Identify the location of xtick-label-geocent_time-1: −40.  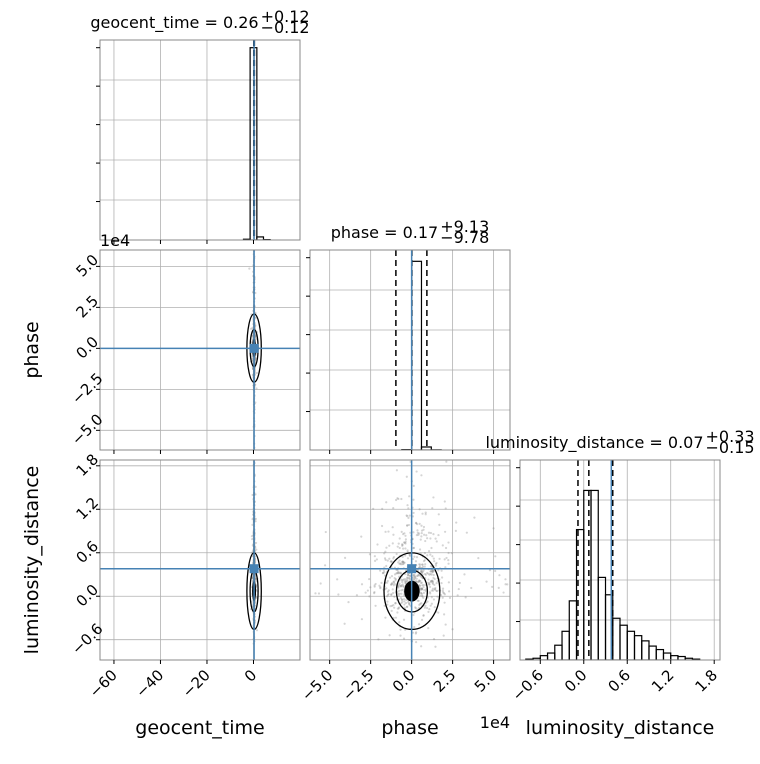
(149, 683).